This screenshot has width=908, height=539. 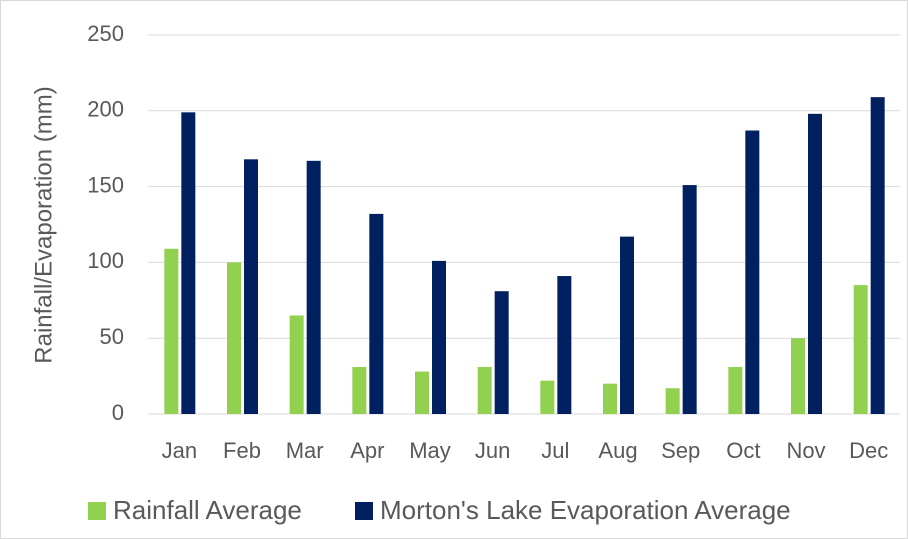 I want to click on x-tick-label: Dec, so click(x=868, y=450).